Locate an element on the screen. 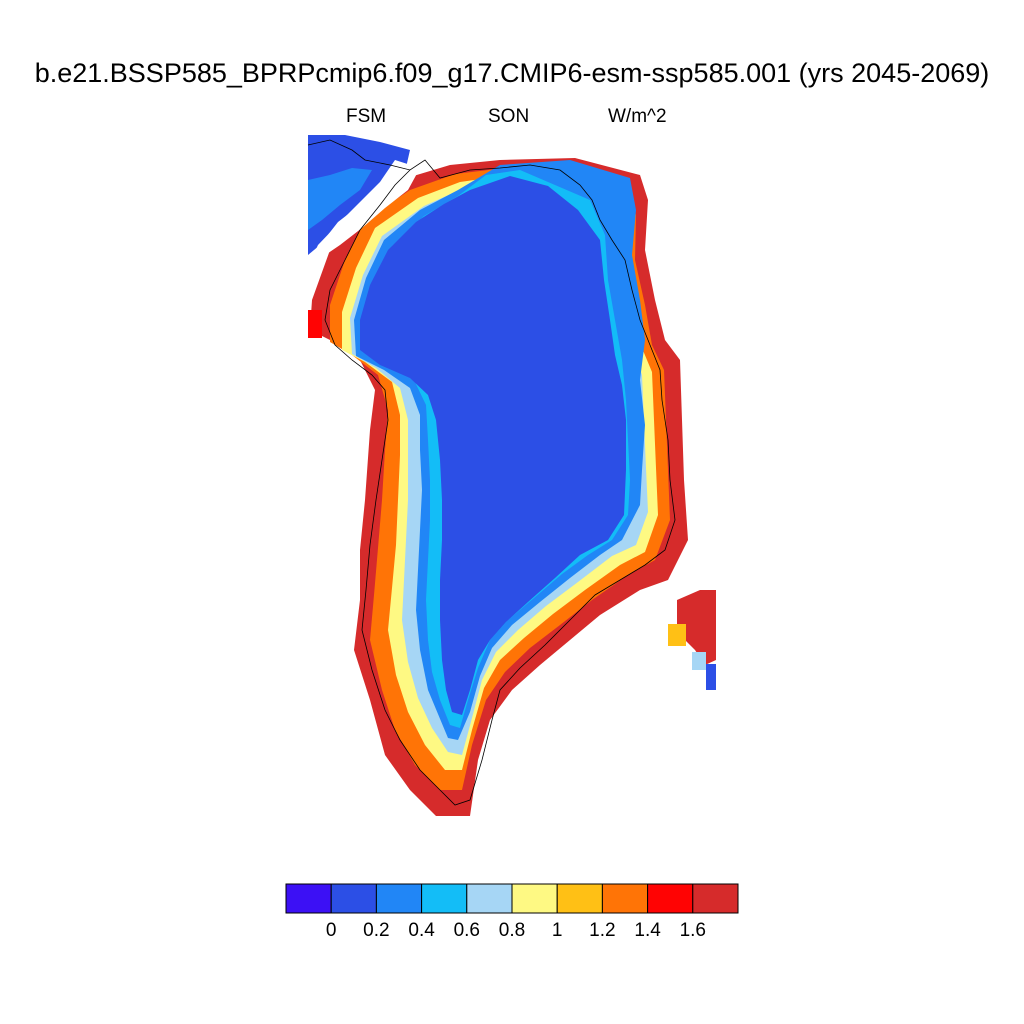 The image size is (1024, 1024). map-east-island-yellow is located at coordinates (677, 635).